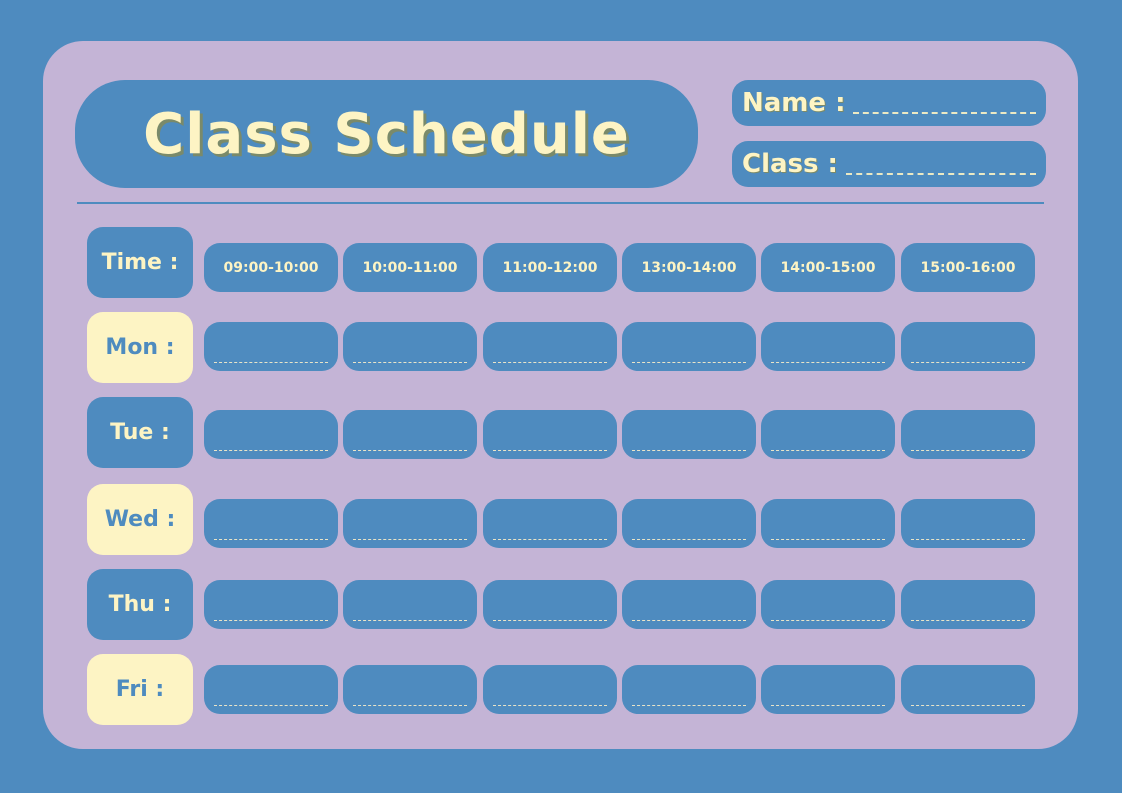  I want to click on day-label: Wed :, so click(140, 519).